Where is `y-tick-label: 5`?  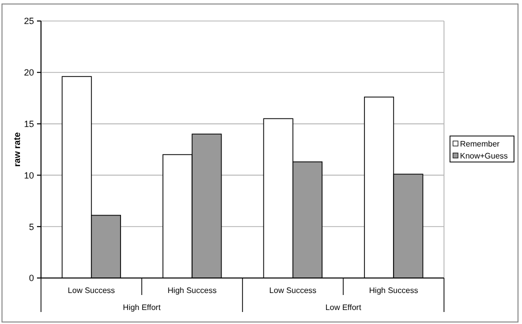 y-tick-label: 5 is located at coordinates (31, 227).